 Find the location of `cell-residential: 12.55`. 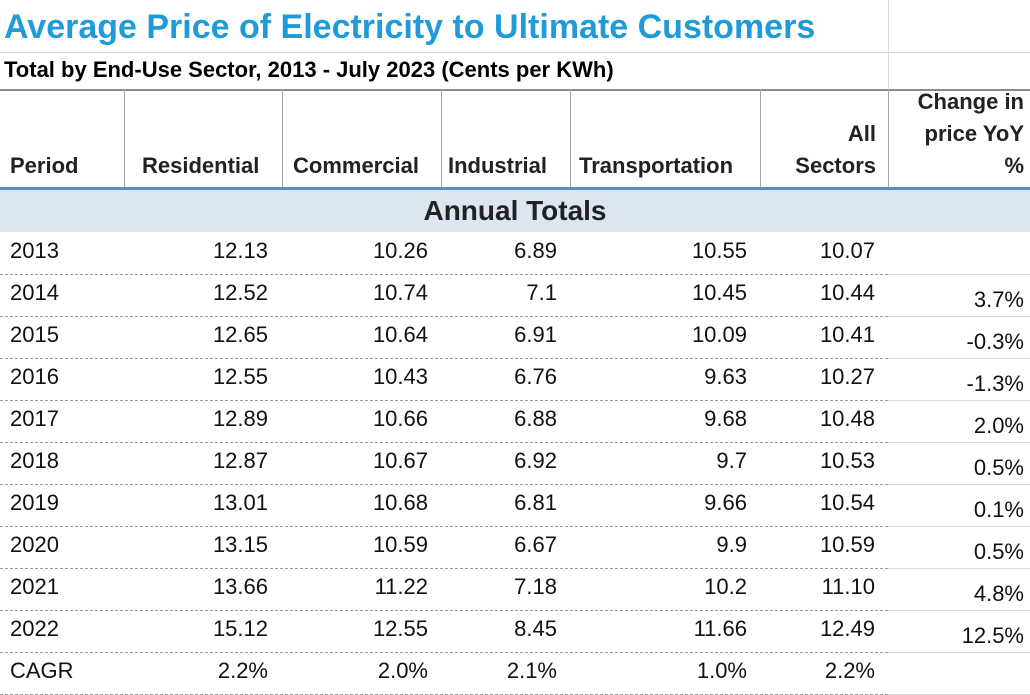

cell-residential: 12.55 is located at coordinates (240, 376).